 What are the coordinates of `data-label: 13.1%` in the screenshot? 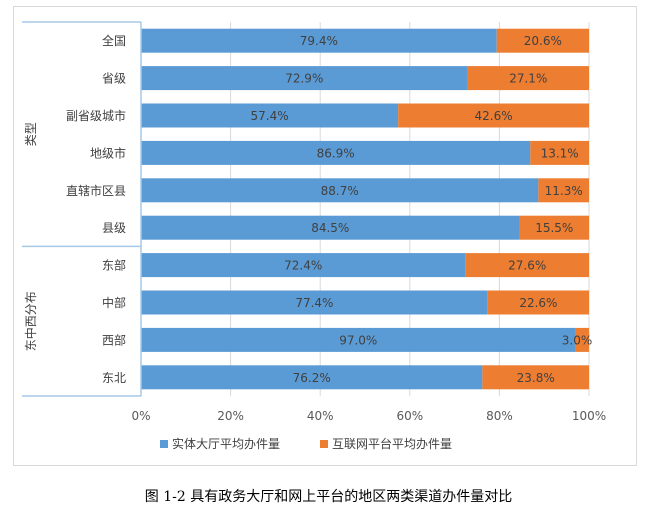 It's located at (560, 153).